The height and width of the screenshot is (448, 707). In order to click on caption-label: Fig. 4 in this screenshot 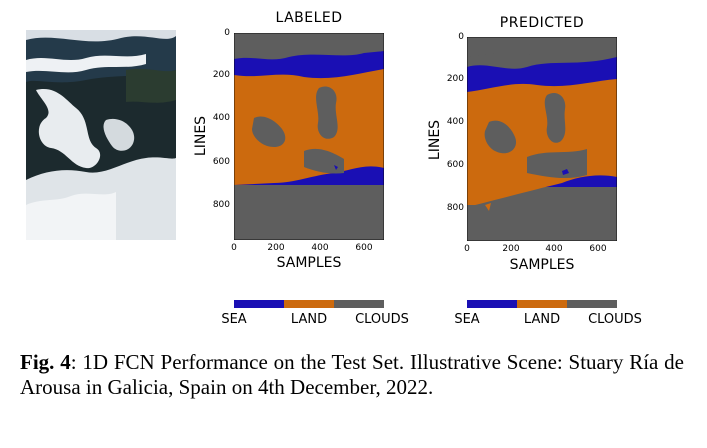, I will do `click(45, 362)`.